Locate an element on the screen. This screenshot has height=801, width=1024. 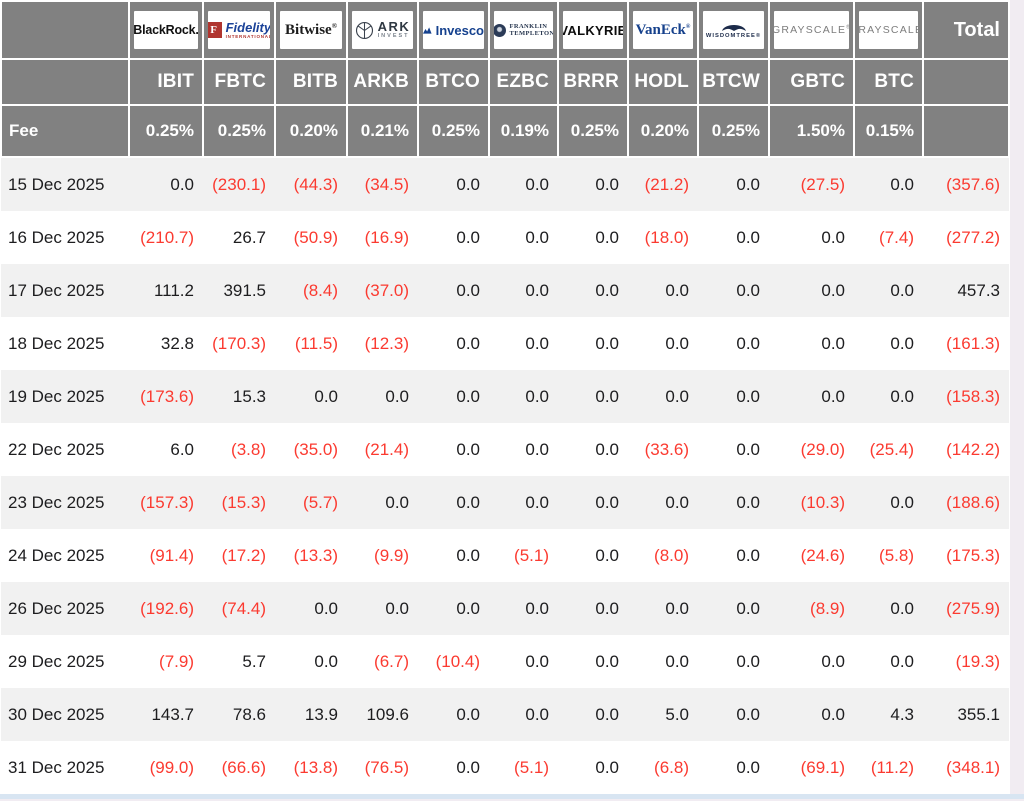
flow-value-gbtc: (10.3) is located at coordinates (822, 502).